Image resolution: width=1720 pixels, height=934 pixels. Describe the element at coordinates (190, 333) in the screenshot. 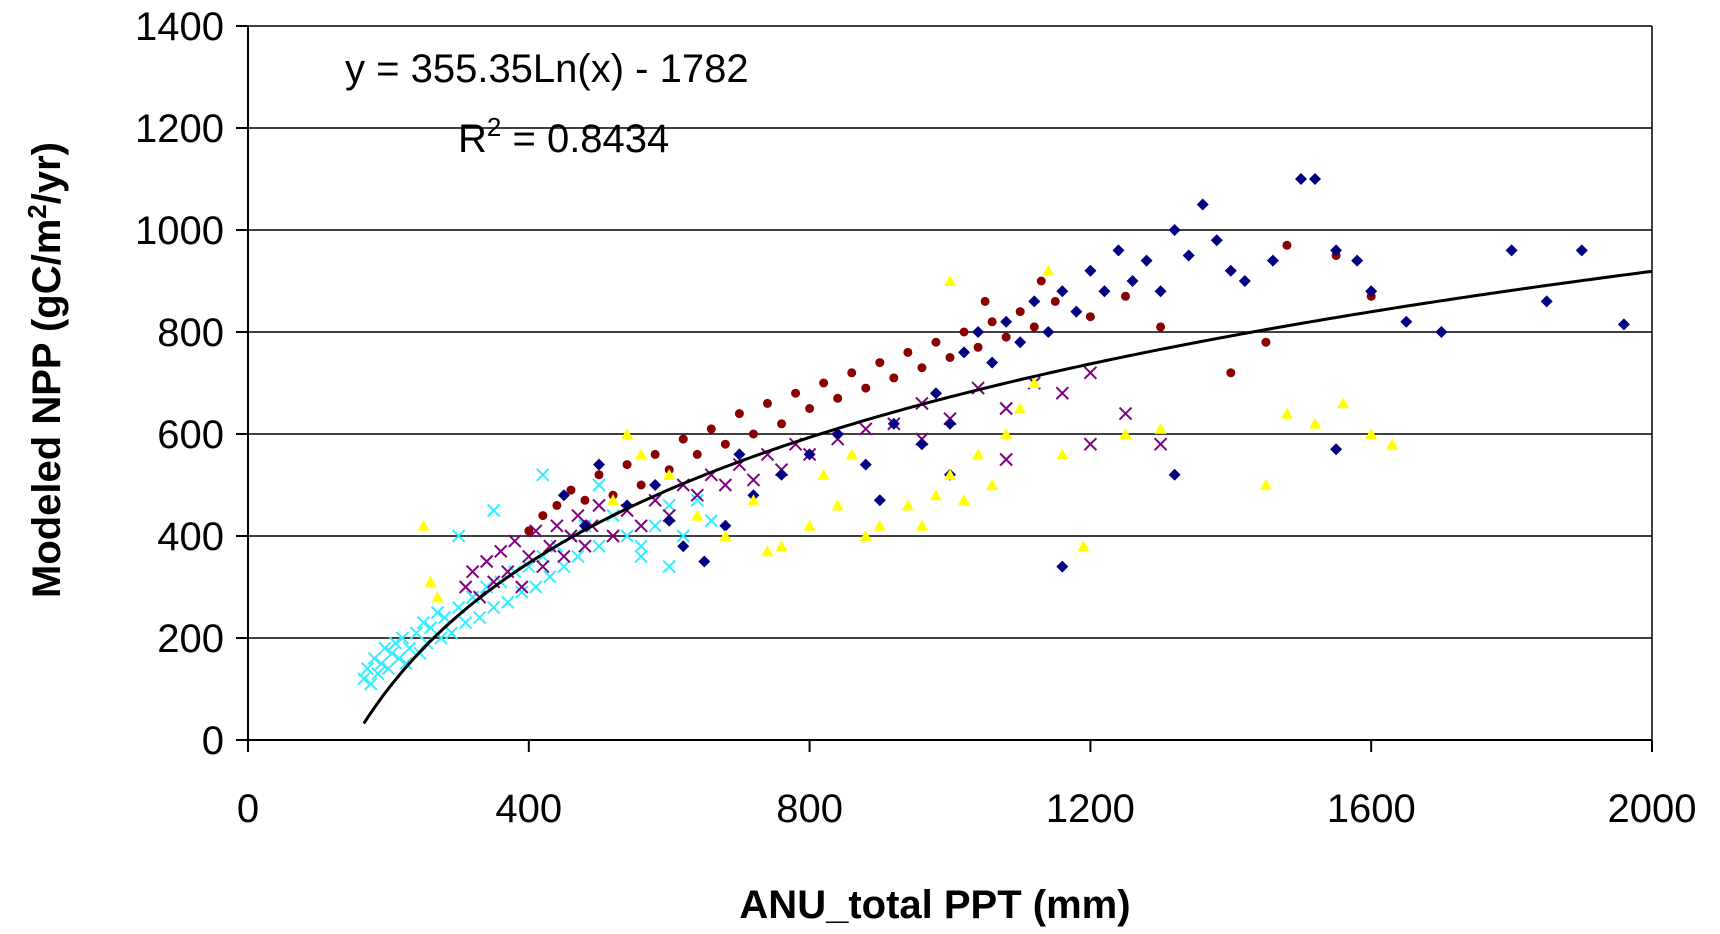

I see `y-tick-label: 800` at that location.